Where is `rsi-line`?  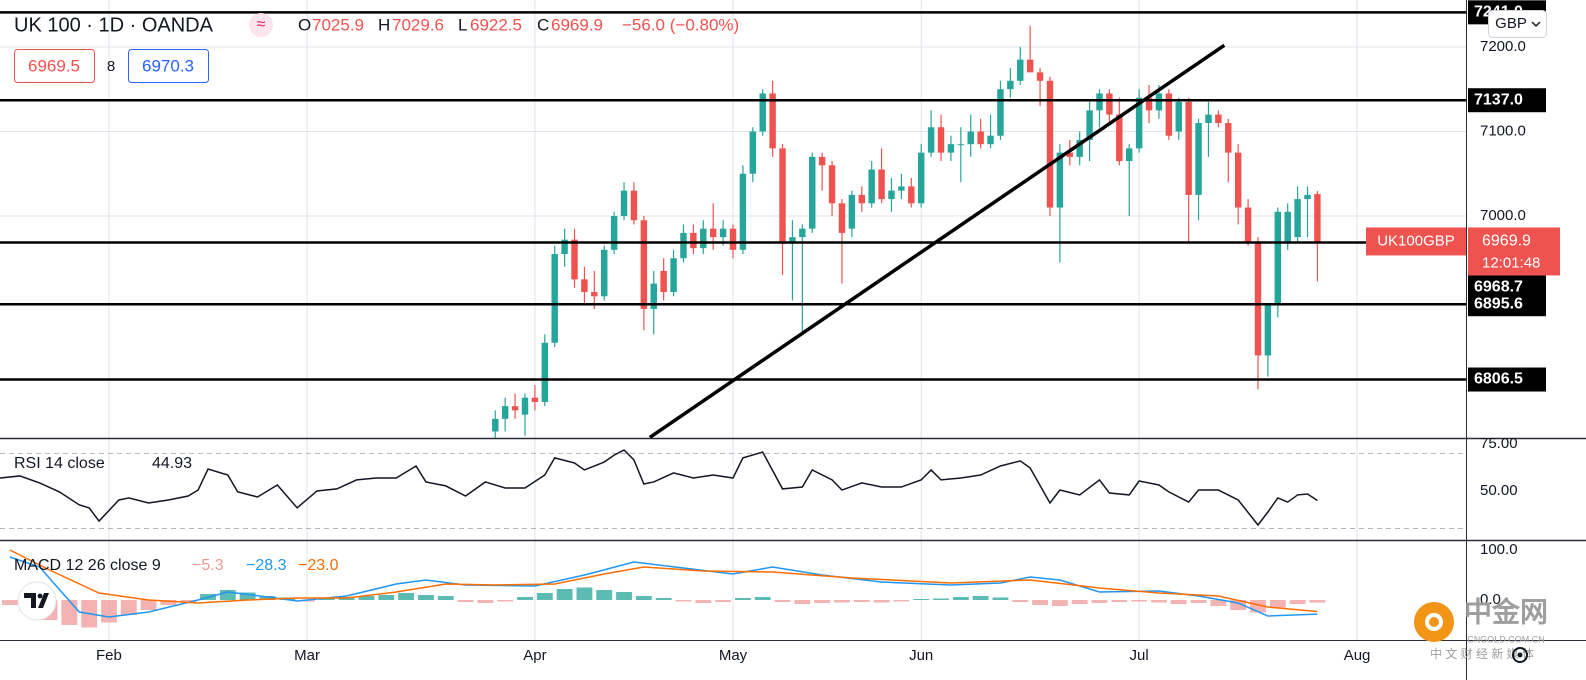
rsi-line is located at coordinates (659, 488).